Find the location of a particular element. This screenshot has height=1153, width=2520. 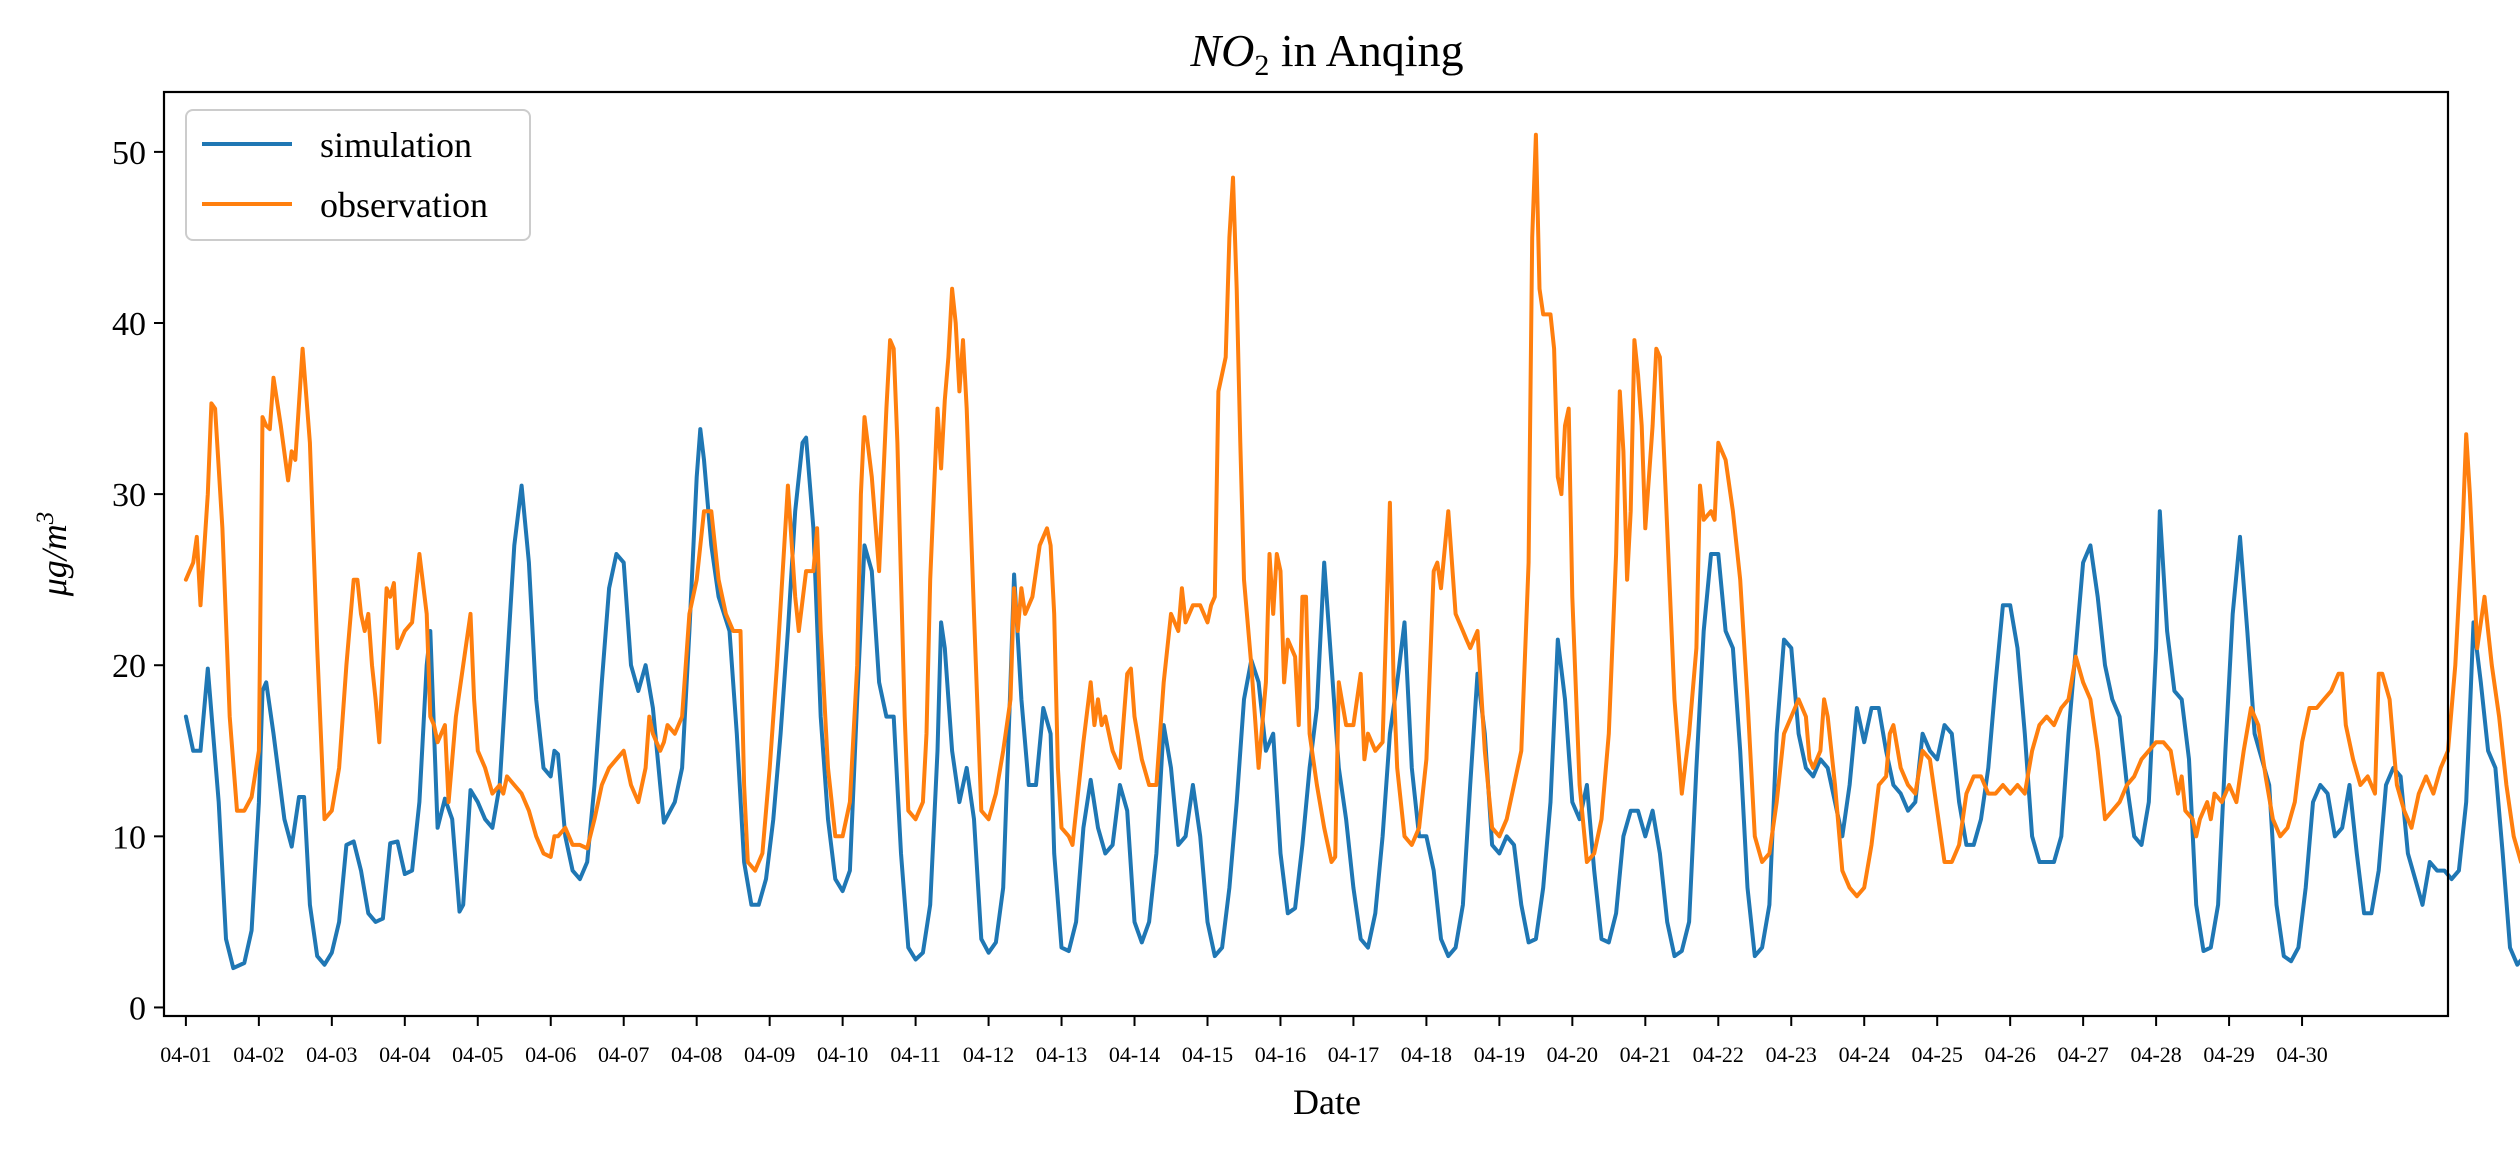

x-axis-label: Date is located at coordinates (1327, 1102).